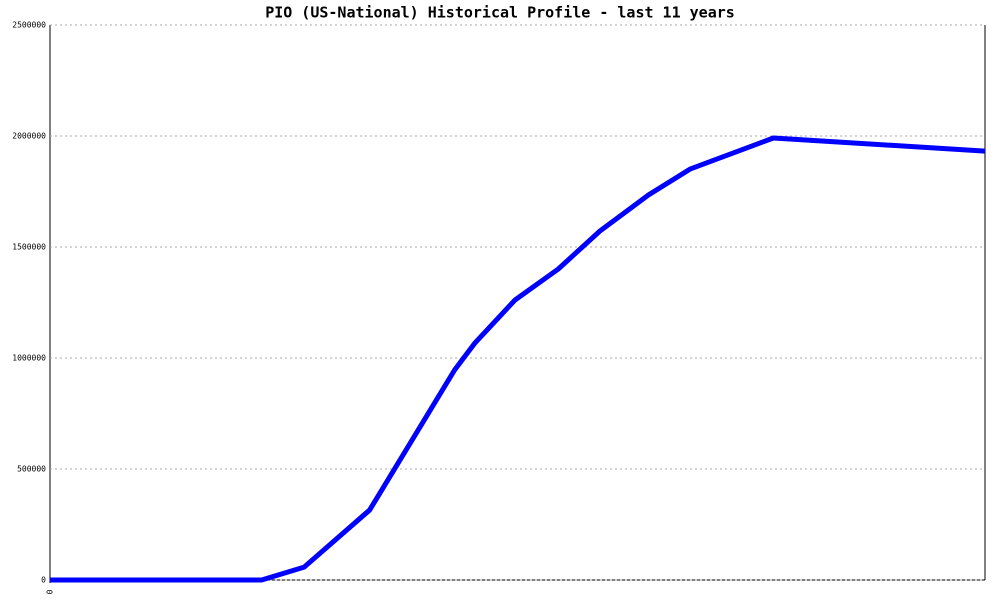  Describe the element at coordinates (29, 136) in the screenshot. I see `y-tick-label: 2000000` at that location.